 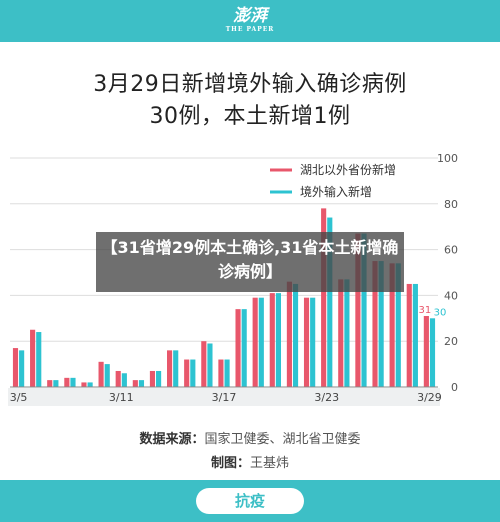 What do you see at coordinates (282, 439) in the screenshot?
I see `data-source-value: 国家卫健委、湖北省卫健委` at bounding box center [282, 439].